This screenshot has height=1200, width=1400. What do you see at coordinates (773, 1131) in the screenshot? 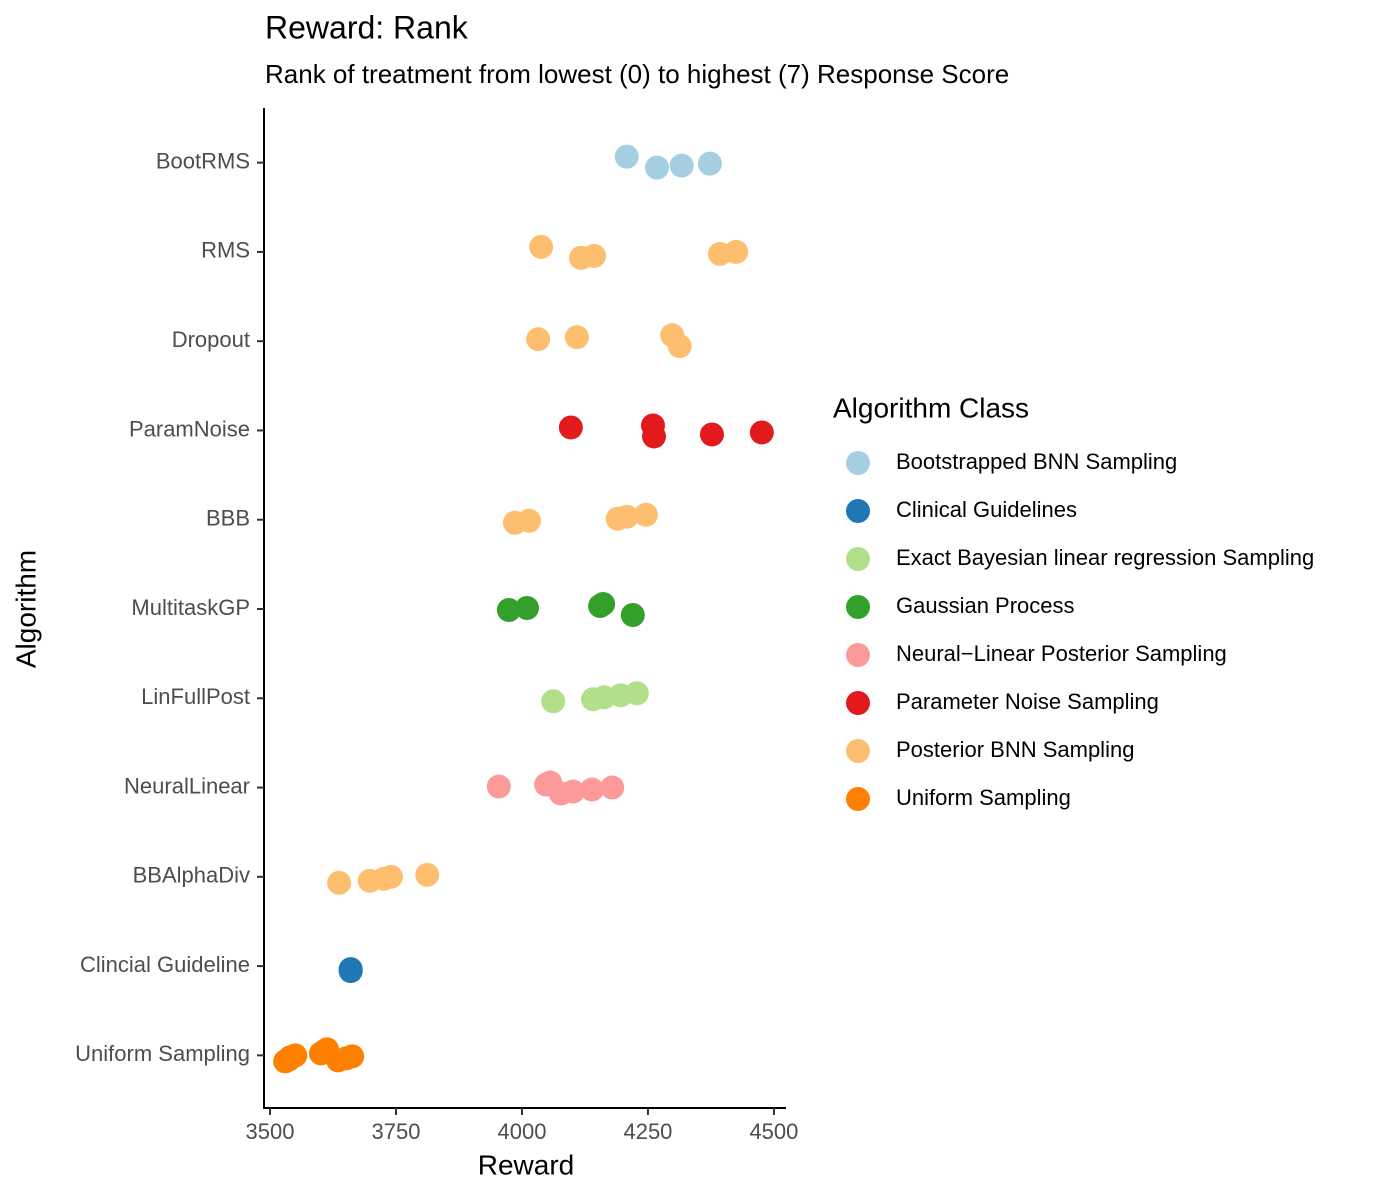
I see `x-tick-label: 4500` at bounding box center [773, 1131].